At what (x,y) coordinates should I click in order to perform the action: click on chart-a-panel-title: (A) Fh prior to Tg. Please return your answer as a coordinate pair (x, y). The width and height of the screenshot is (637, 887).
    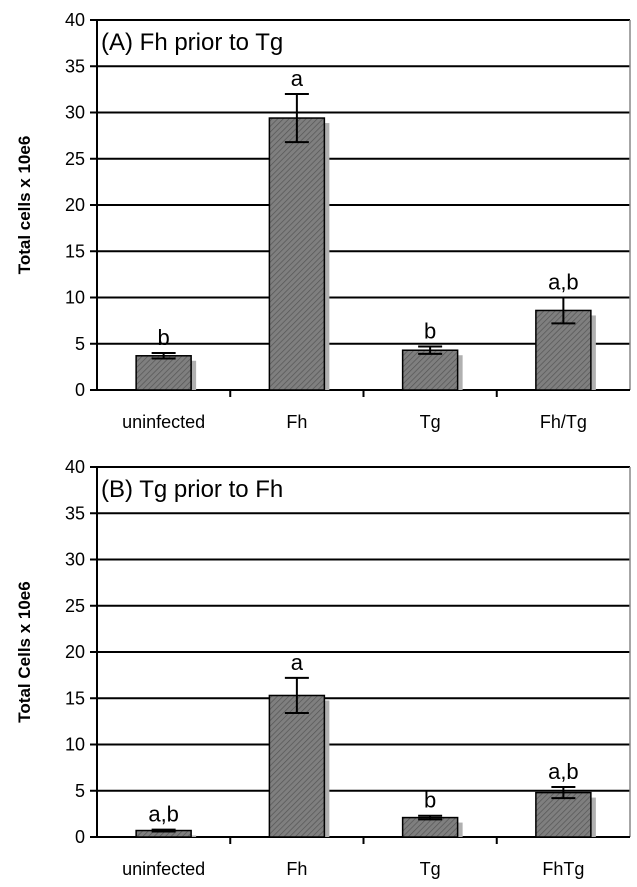
    Looking at the image, I should click on (192, 42).